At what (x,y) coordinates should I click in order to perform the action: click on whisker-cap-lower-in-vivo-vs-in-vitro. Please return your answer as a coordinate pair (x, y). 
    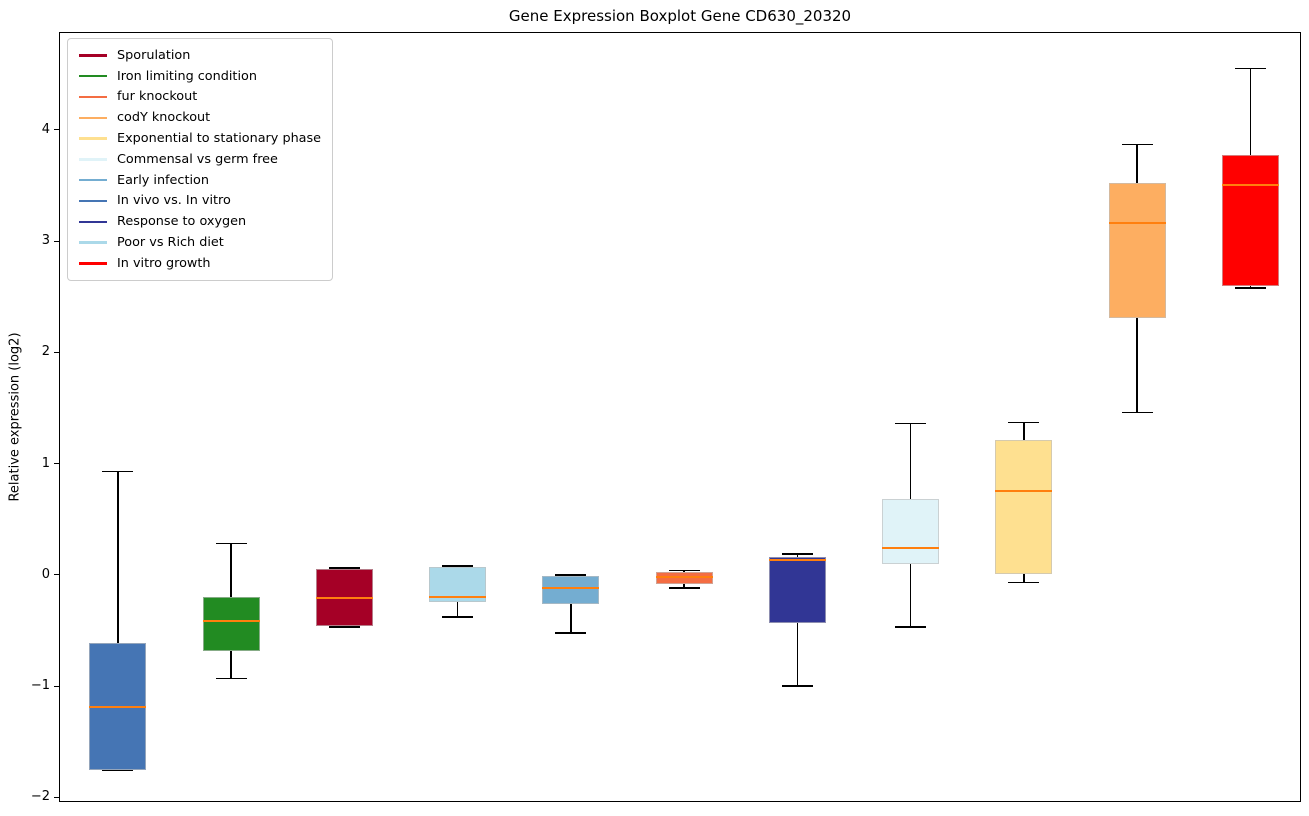
    Looking at the image, I should click on (118, 770).